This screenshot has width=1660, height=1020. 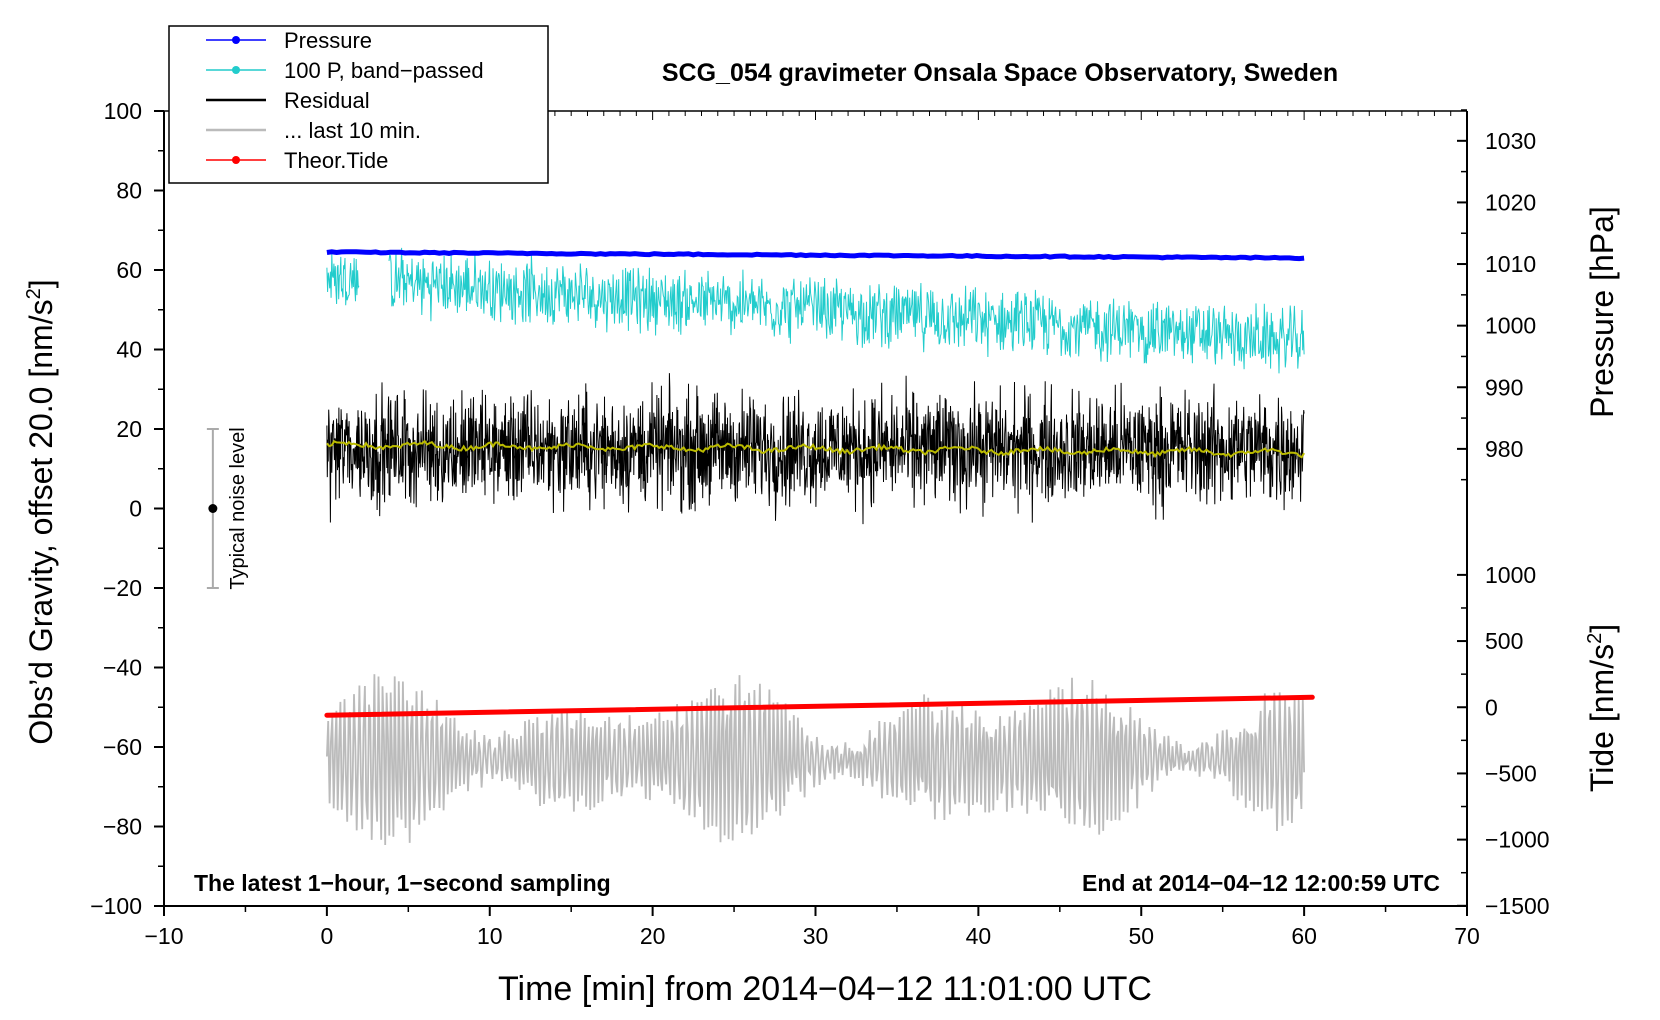 I want to click on y-tick-label: −20, so click(x=122, y=588).